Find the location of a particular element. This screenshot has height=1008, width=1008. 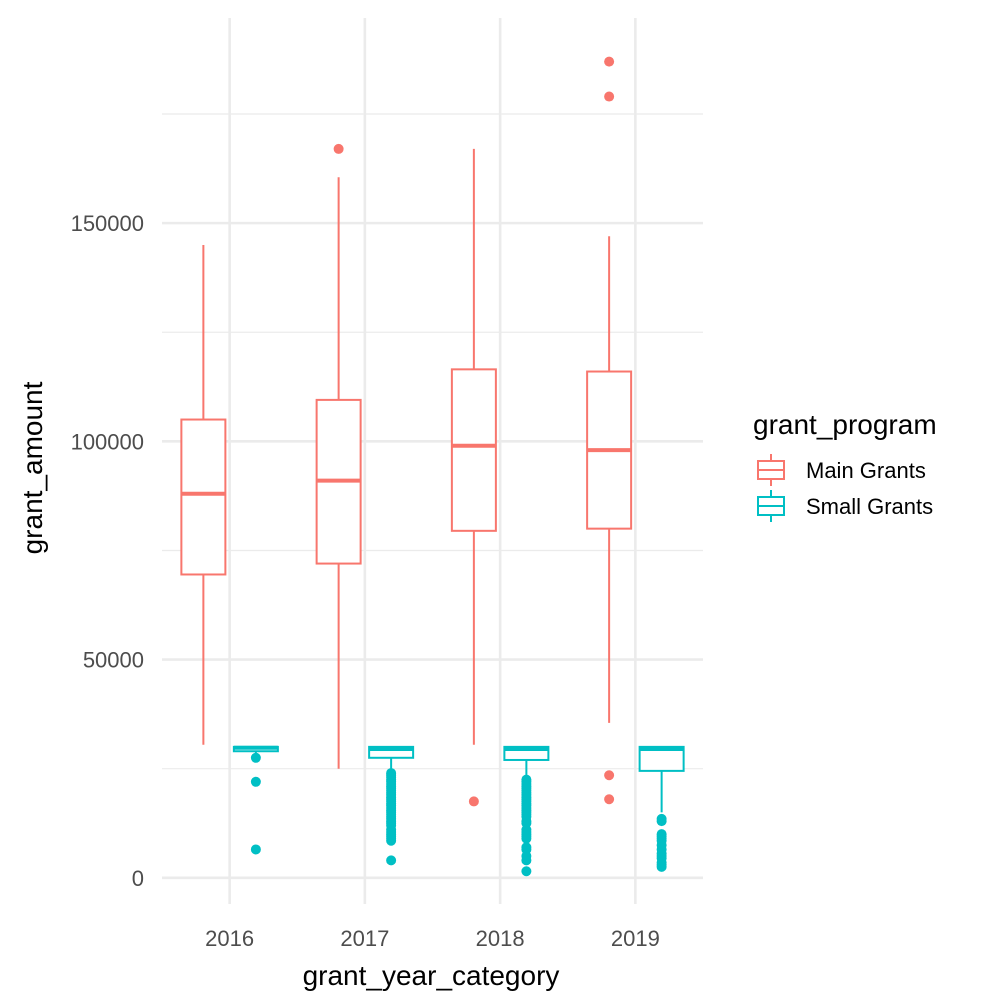

box-small-grants-2017 is located at coordinates (391, 805).